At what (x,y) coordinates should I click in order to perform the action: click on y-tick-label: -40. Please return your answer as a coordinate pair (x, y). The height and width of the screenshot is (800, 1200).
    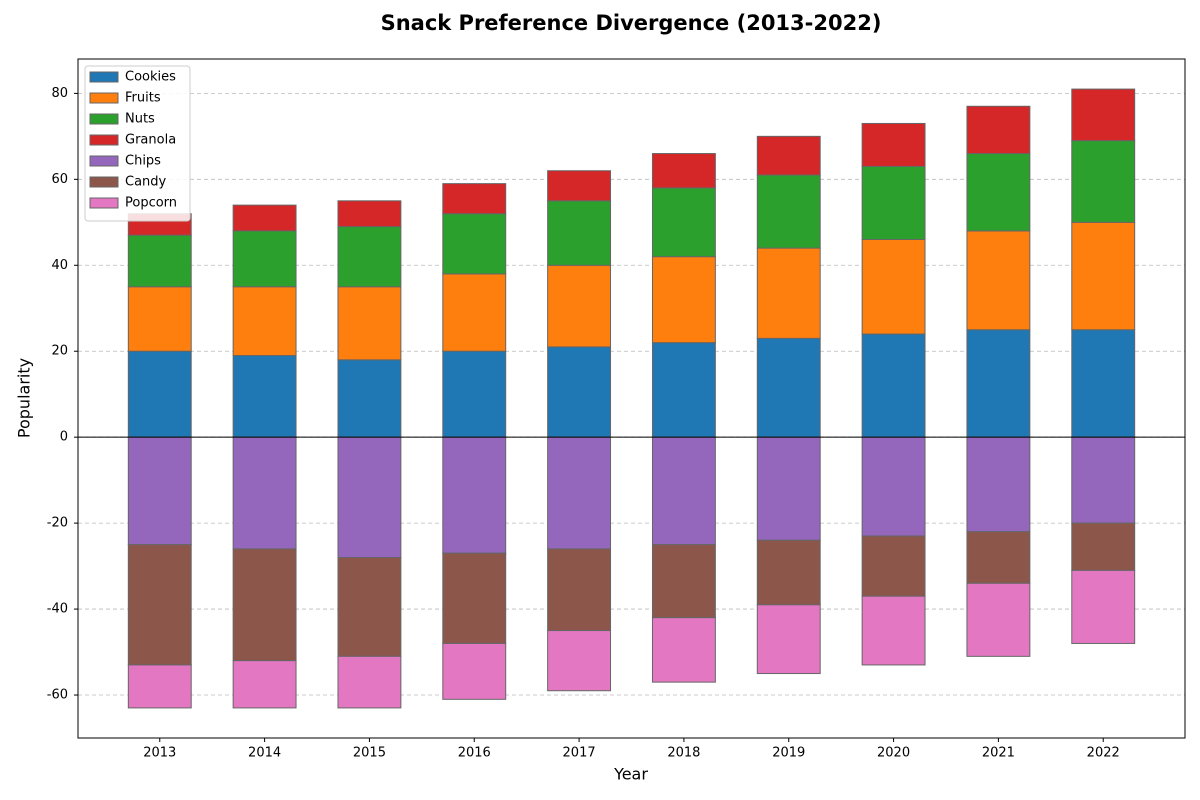
    Looking at the image, I should click on (57, 609).